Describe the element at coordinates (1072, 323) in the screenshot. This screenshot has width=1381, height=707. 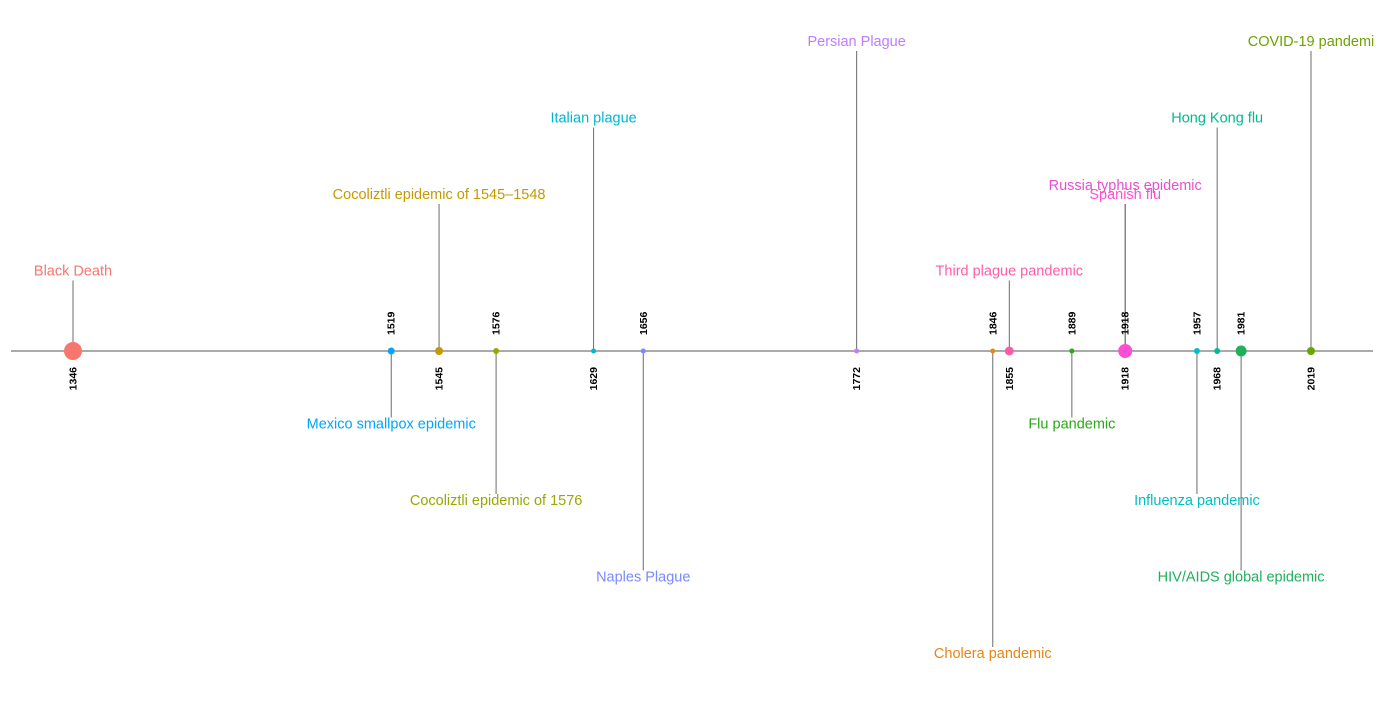
I see `year-label-flu-pandemic: 1889` at that location.